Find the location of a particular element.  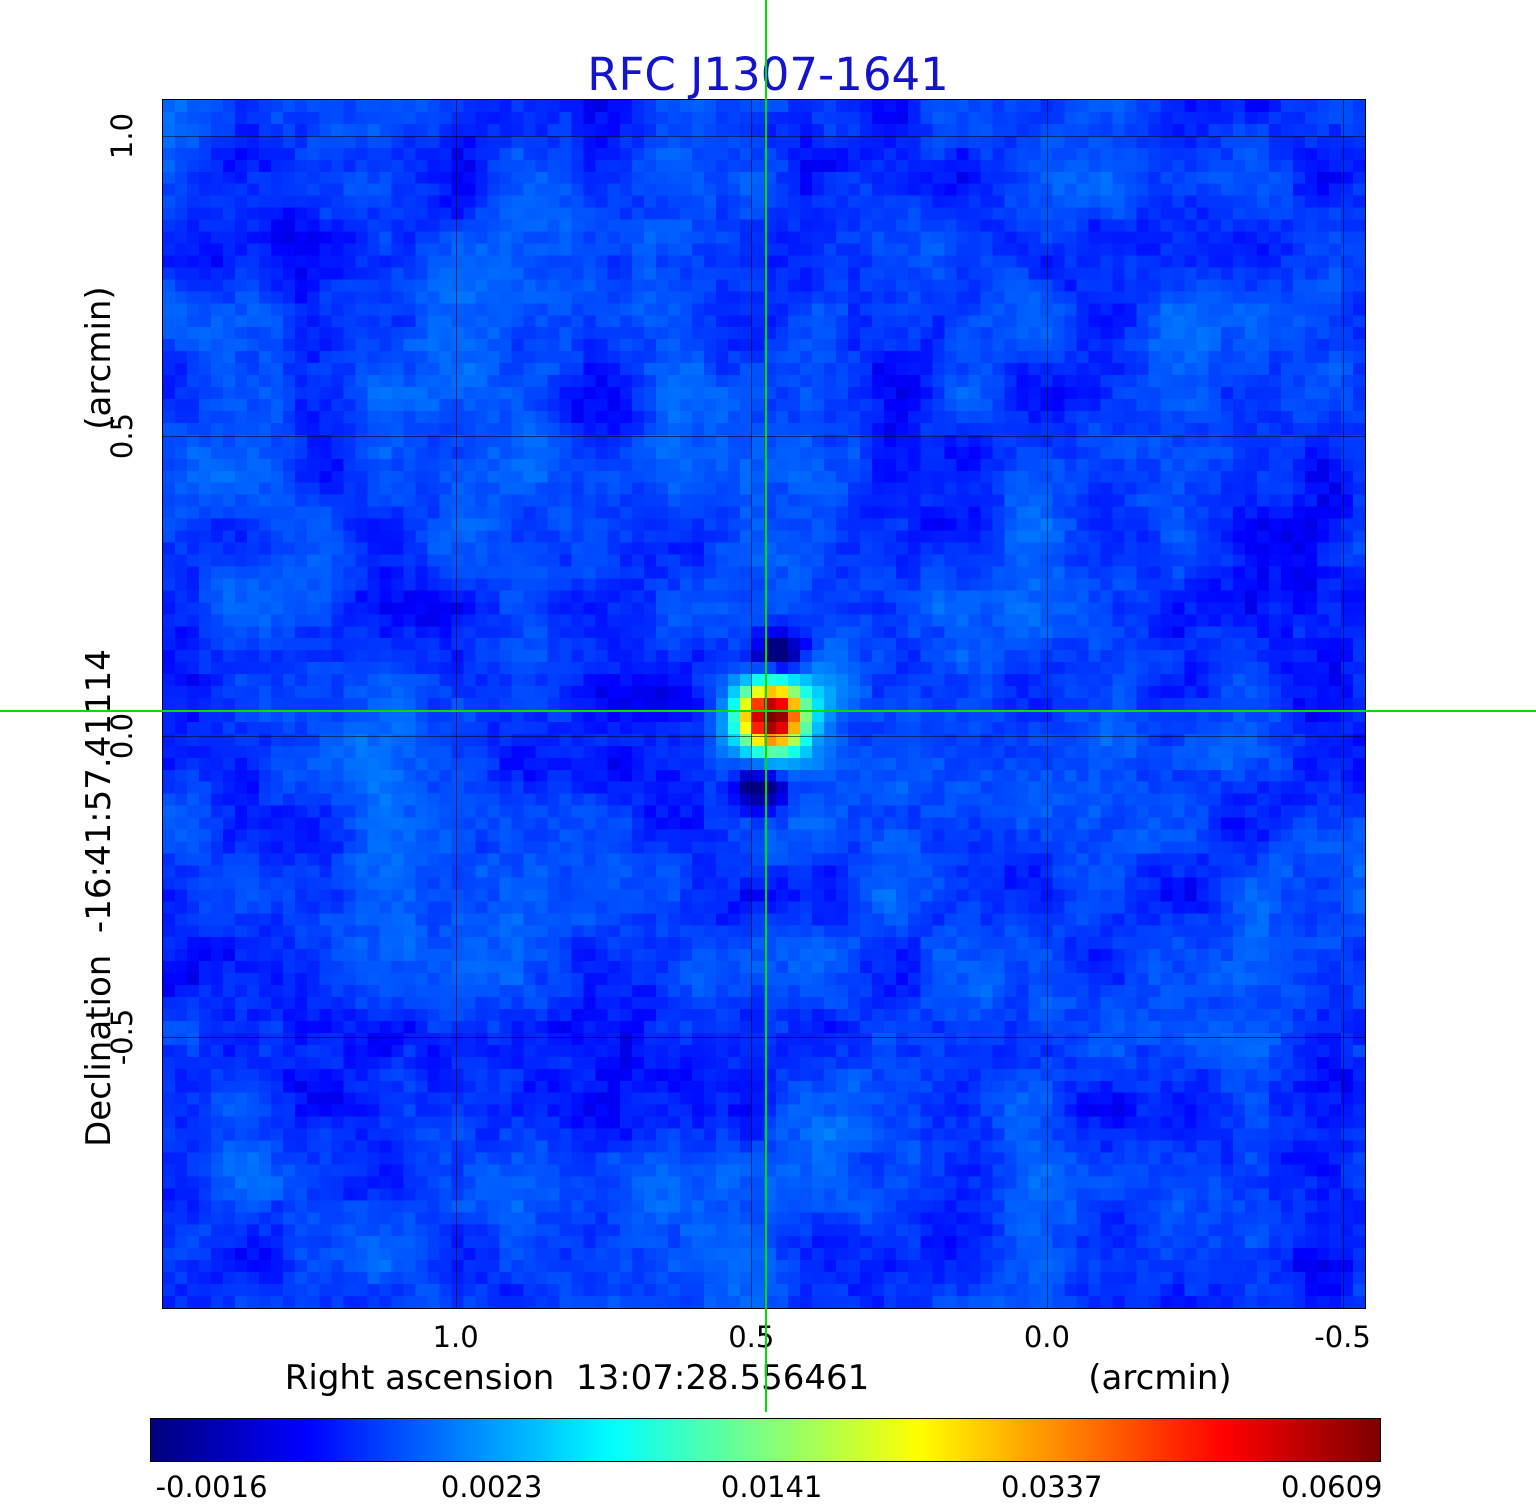

crosshair-horizontal-line is located at coordinates (768, 710).